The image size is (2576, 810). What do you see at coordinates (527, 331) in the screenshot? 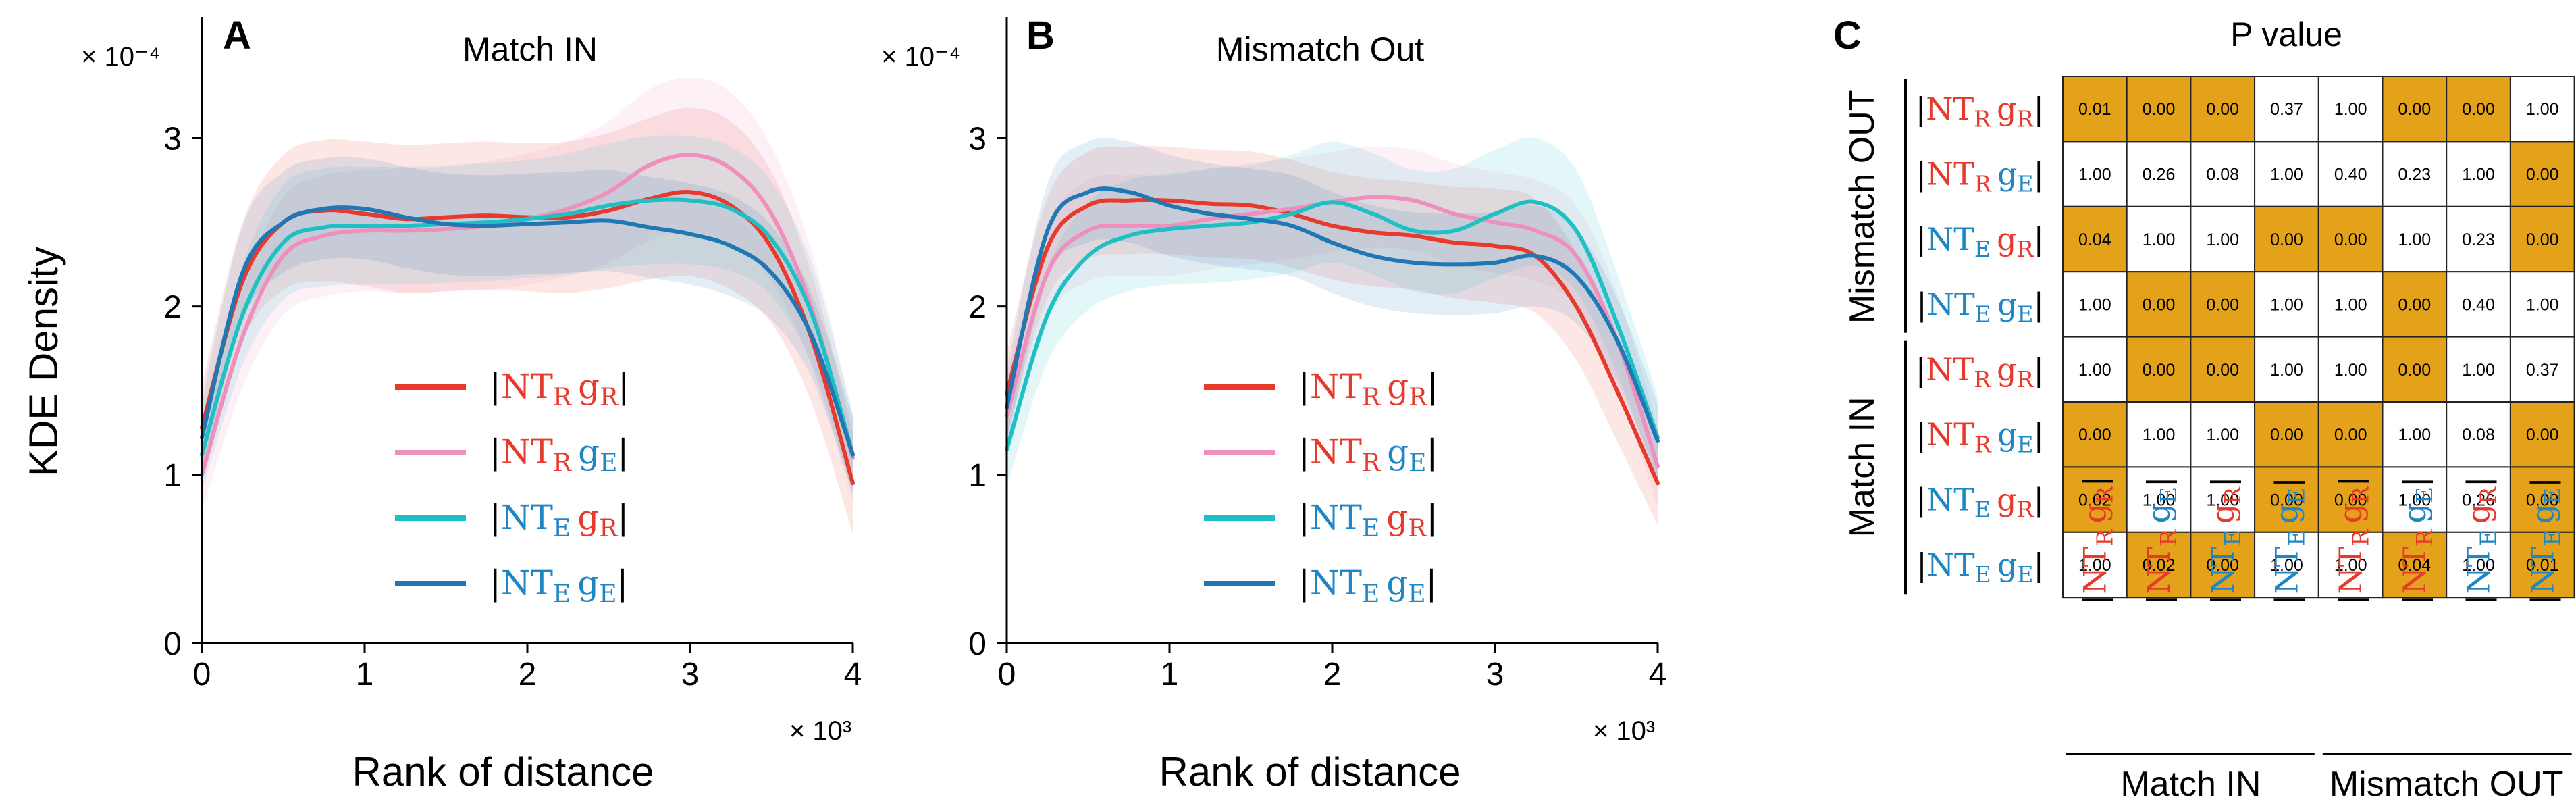
I see `panel-a-line-ee` at bounding box center [527, 331].